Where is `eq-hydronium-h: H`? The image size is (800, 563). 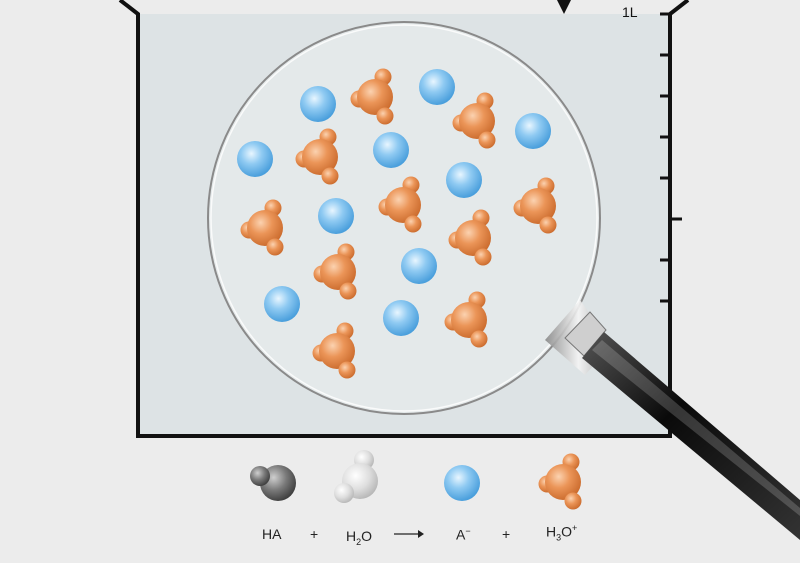 eq-hydronium-h: H is located at coordinates (551, 531).